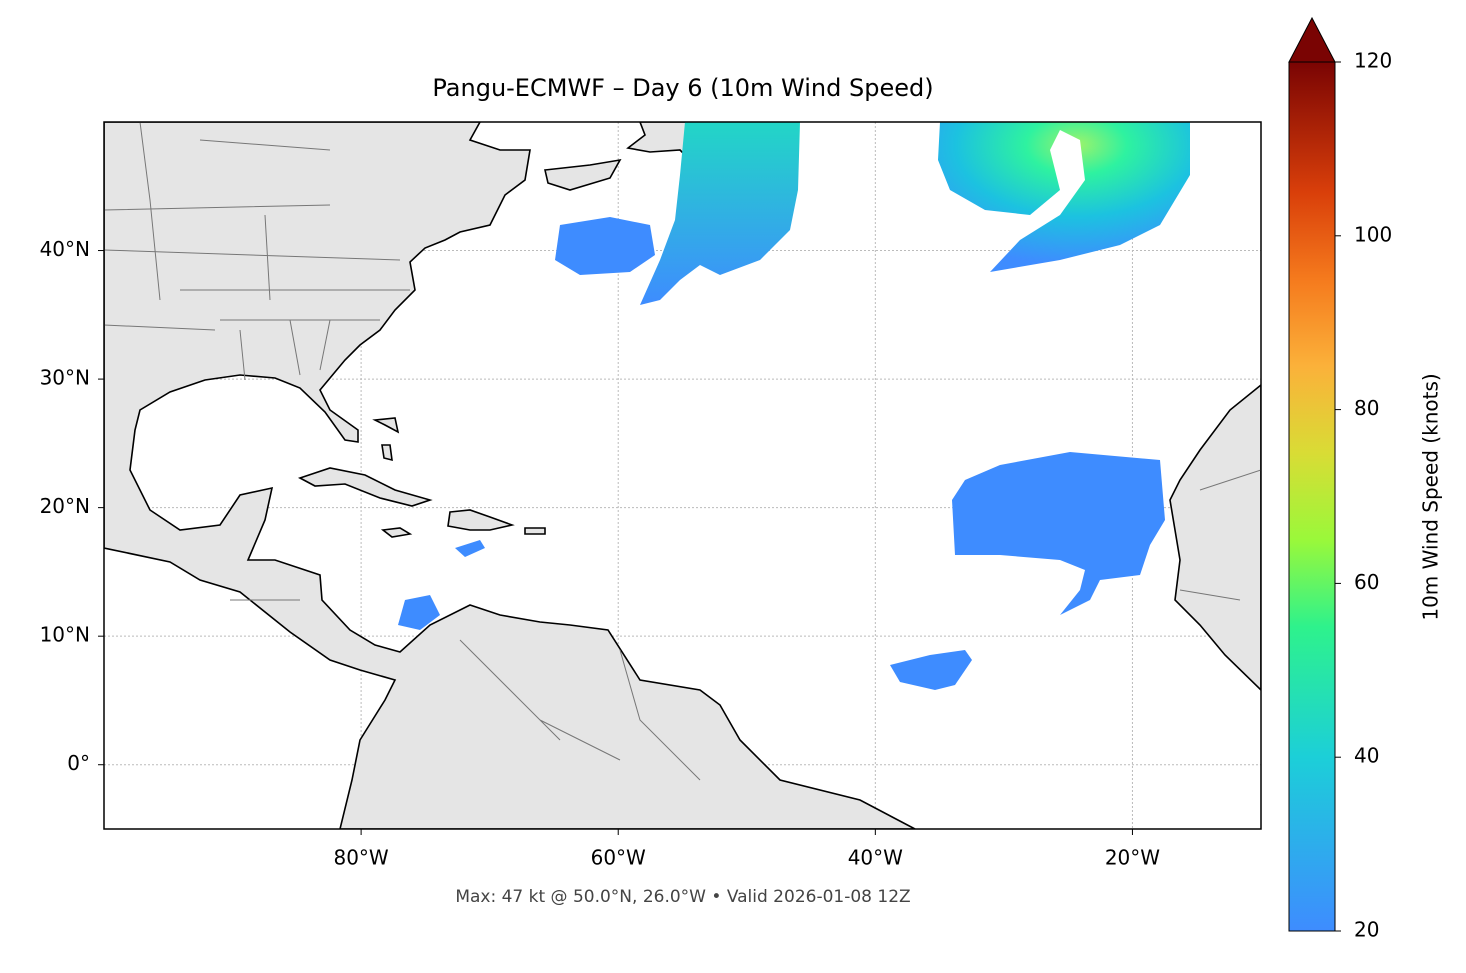  Describe the element at coordinates (470, 548) in the screenshot. I see `wind-blob-pr` at that location.